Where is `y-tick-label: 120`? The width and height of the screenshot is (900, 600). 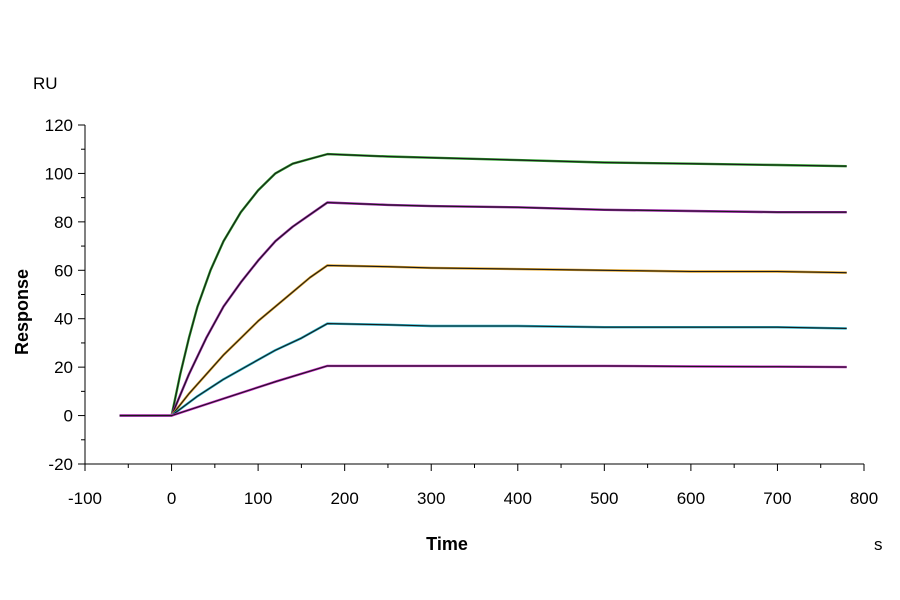 y-tick-label: 120 is located at coordinates (59, 125).